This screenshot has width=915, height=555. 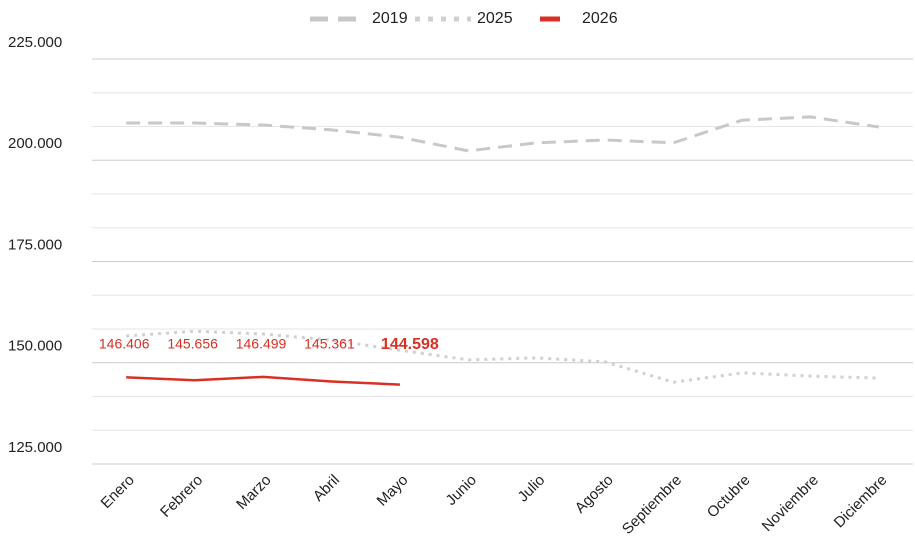 What do you see at coordinates (35, 447) in the screenshot?
I see `y-tick-label: 125.000` at bounding box center [35, 447].